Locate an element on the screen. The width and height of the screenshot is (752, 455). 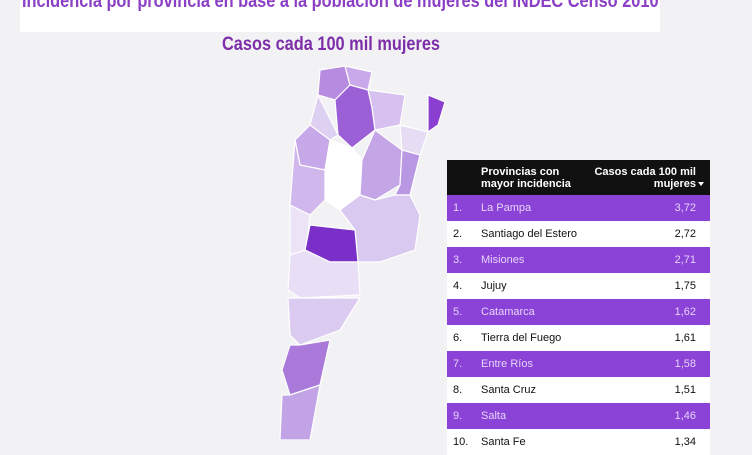
title-band is located at coordinates (340, 16).